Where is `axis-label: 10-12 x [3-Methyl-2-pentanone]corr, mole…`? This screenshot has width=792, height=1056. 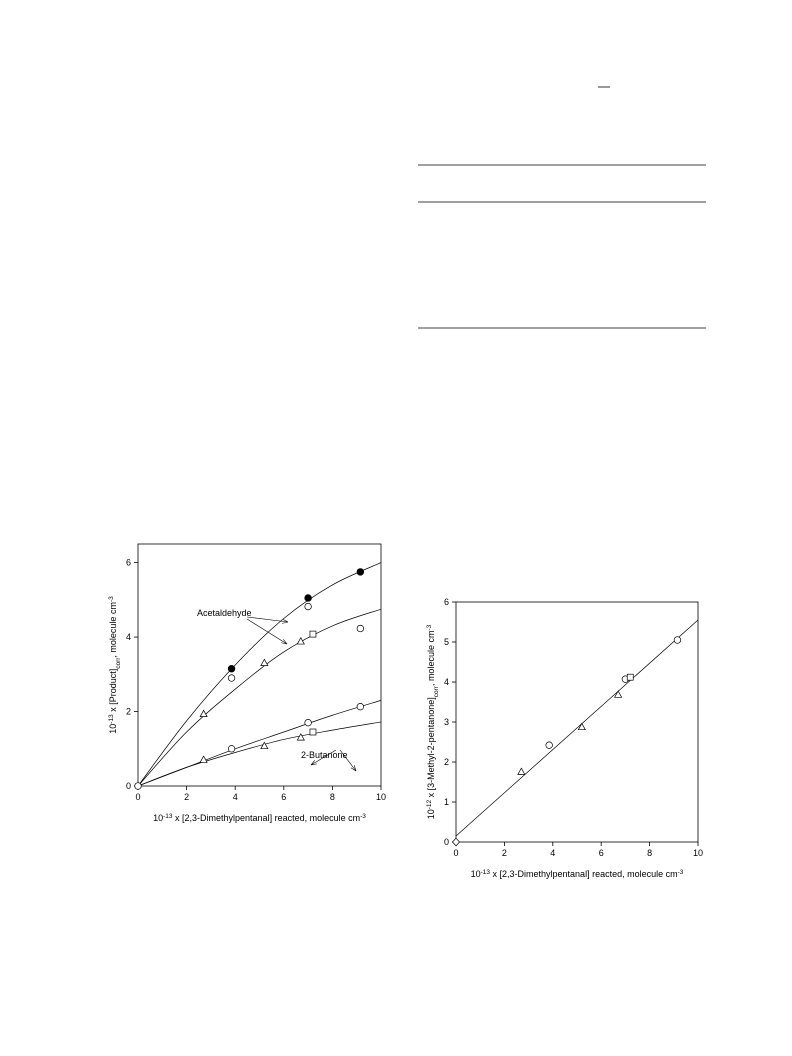 axis-label: 10-12 x [3-Methyl-2-pentanone]corr, mole… is located at coordinates (433, 721).